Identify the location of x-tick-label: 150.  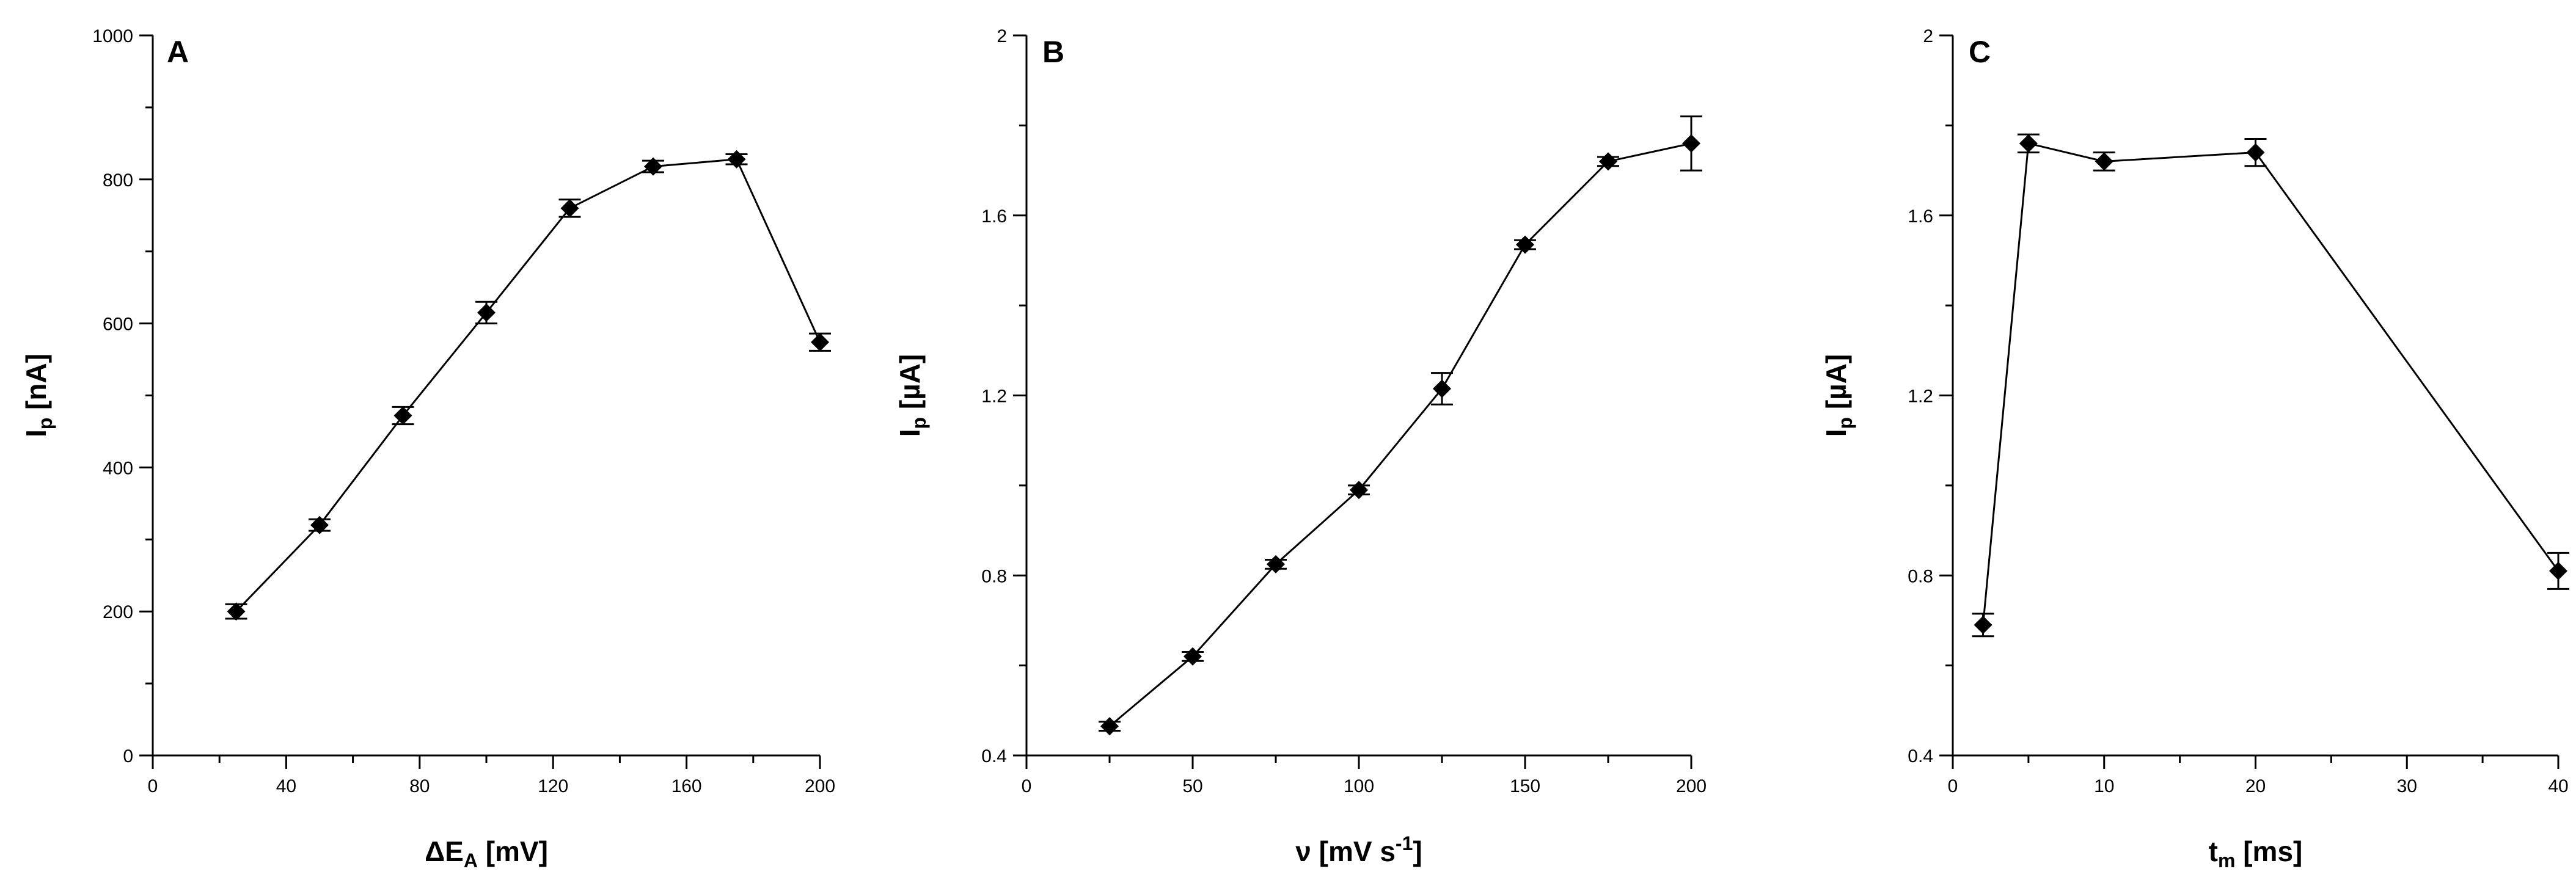
(1525, 786).